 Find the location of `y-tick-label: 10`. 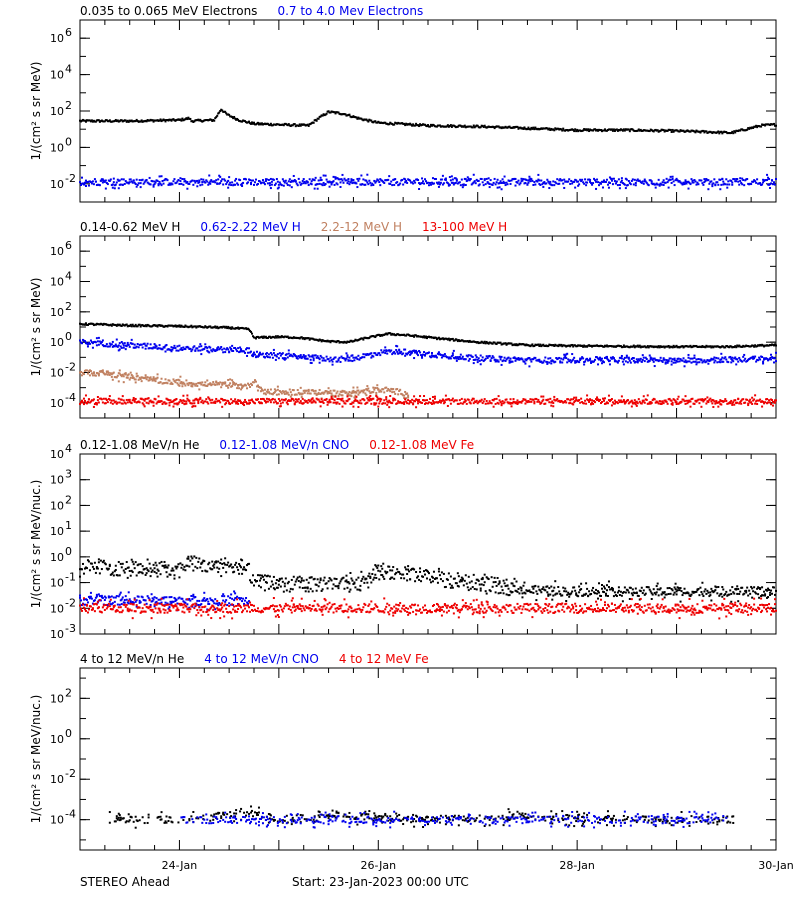

y-tick-label: 10 is located at coordinates (57, 282).